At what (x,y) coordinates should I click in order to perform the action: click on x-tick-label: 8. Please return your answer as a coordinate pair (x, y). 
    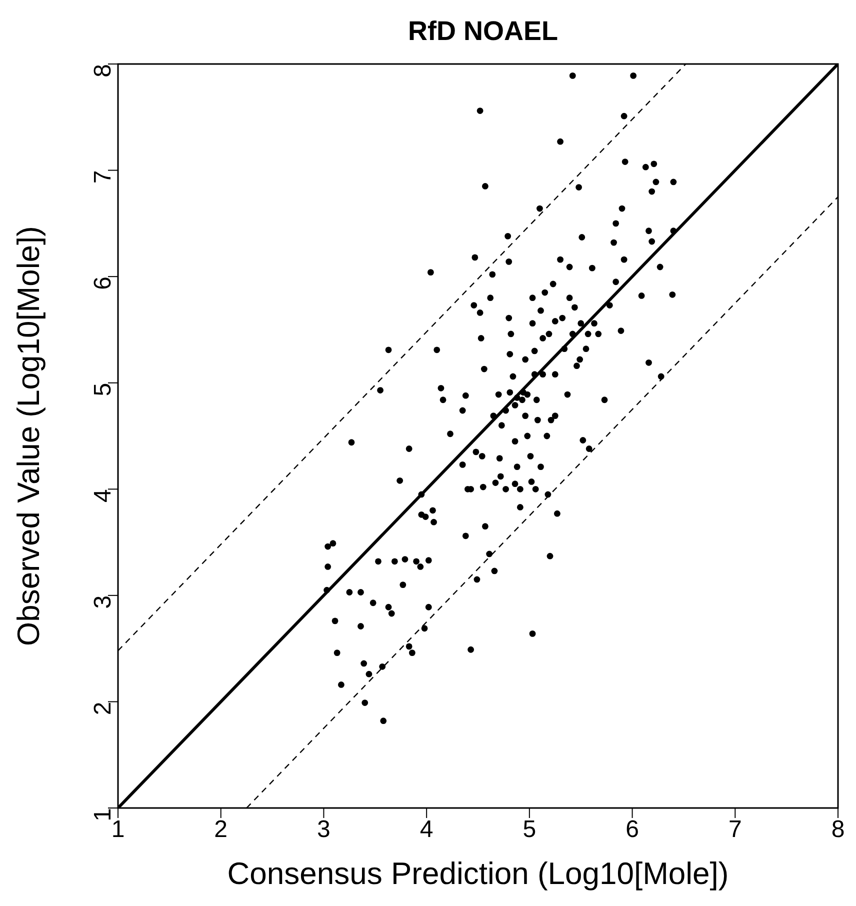
    Looking at the image, I should click on (838, 830).